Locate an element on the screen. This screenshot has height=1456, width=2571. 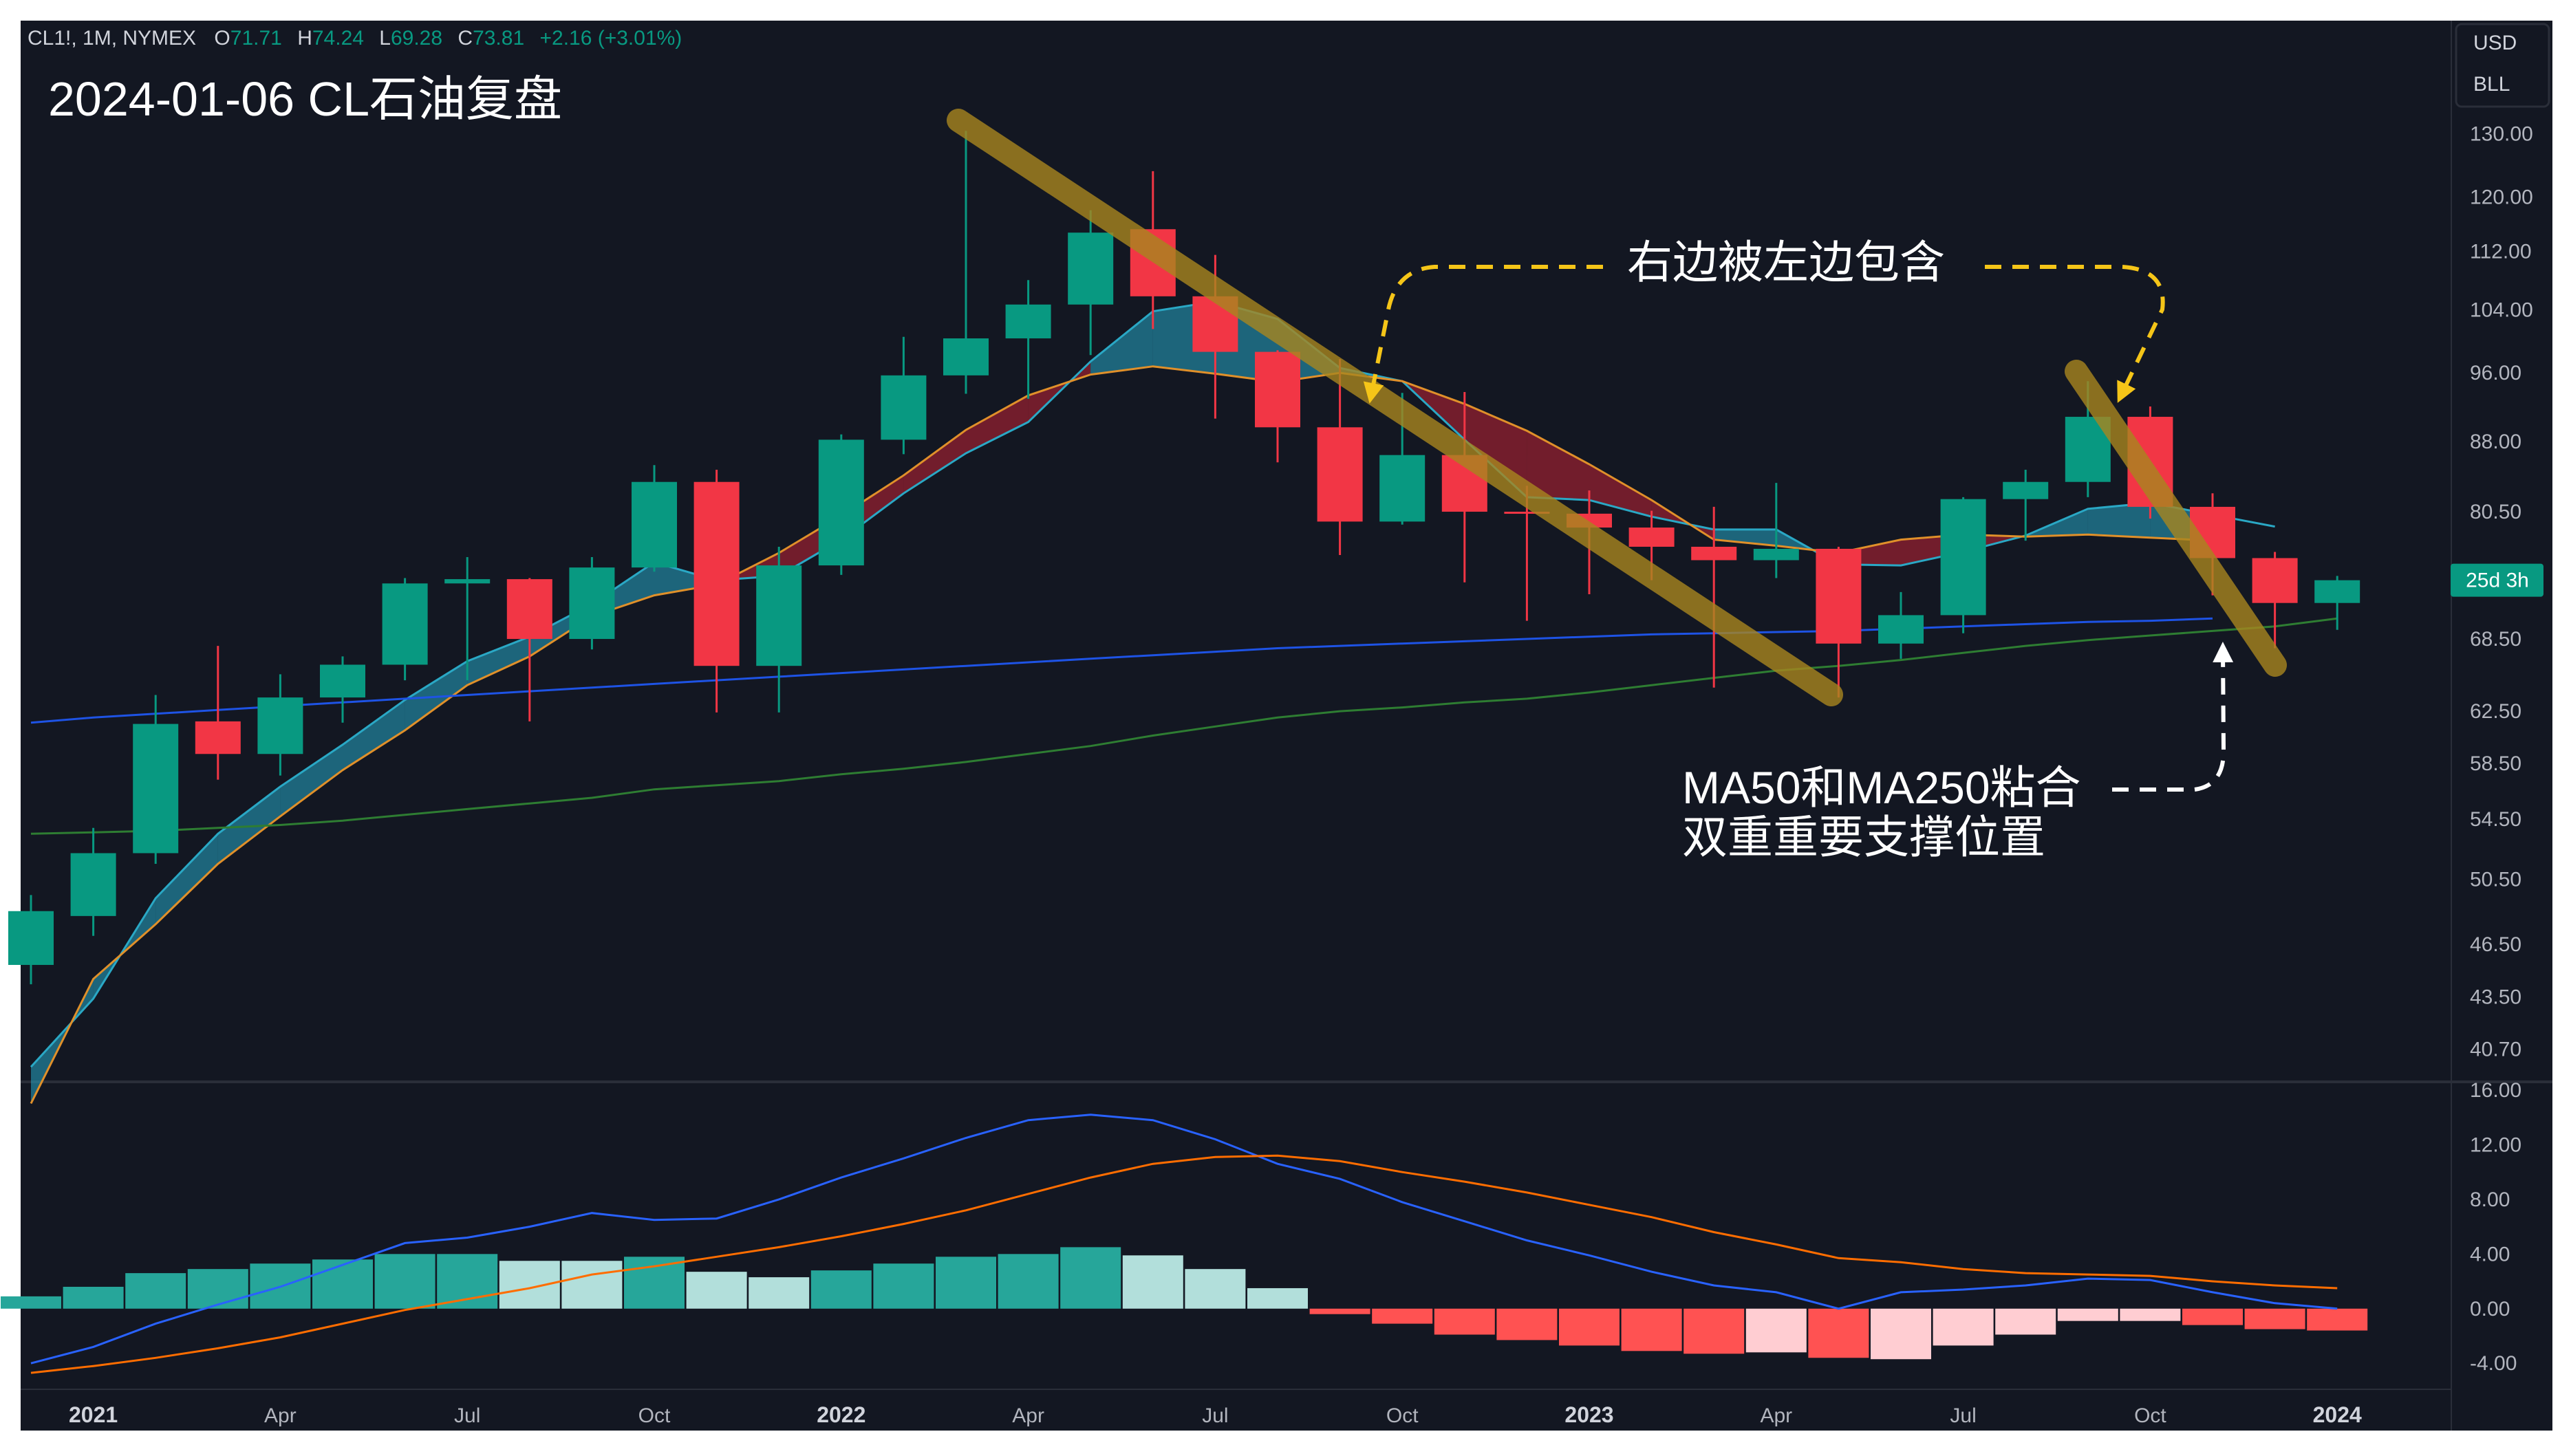
change-value: +2.16 (+3.01%) is located at coordinates (610, 38).